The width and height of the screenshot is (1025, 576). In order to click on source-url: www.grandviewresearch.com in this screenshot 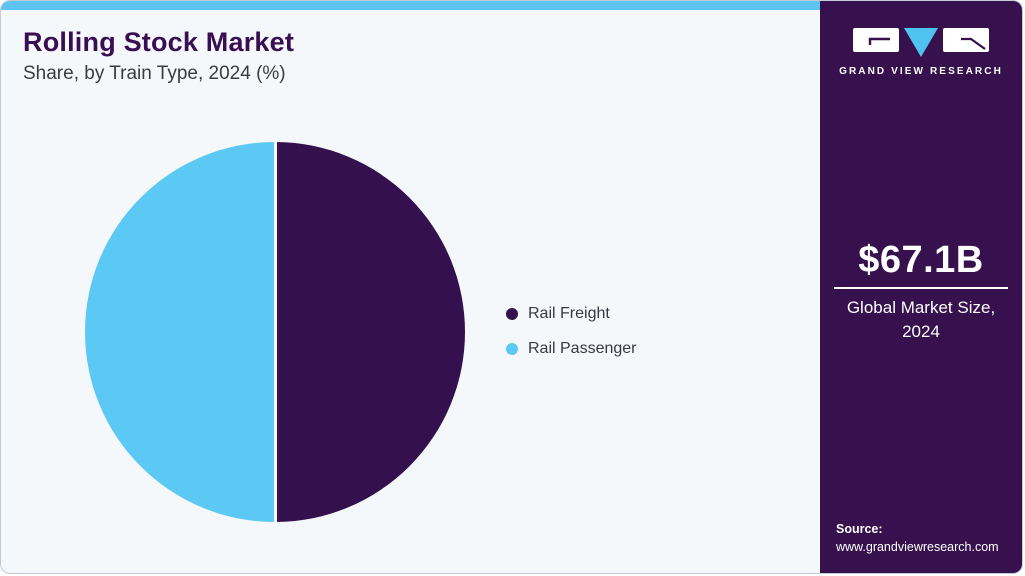, I will do `click(917, 547)`.